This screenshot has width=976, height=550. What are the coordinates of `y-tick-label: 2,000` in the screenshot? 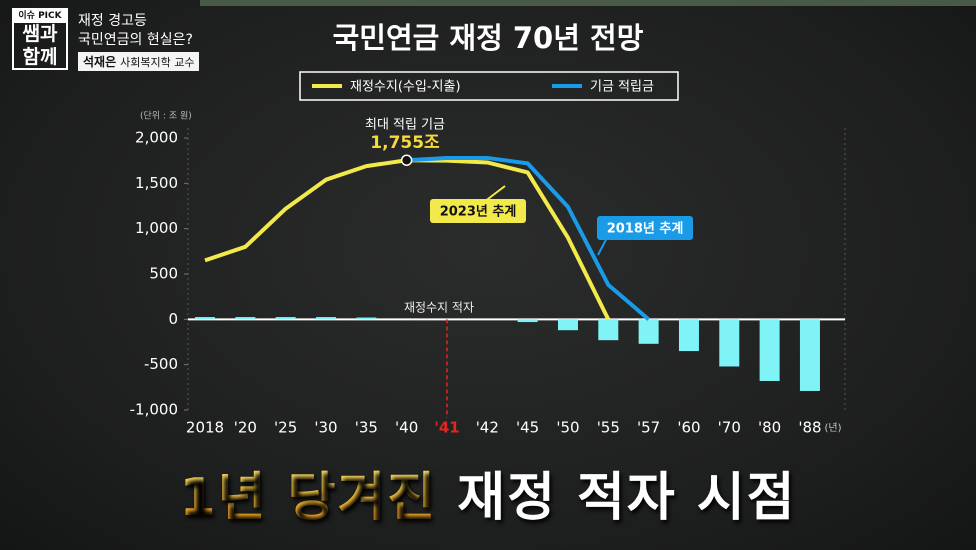 It's located at (156, 138).